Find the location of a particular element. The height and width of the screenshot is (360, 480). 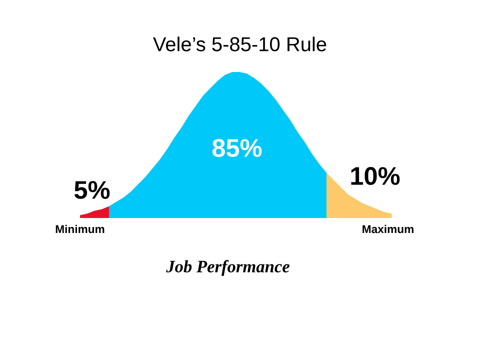

annotation: 5% is located at coordinates (92, 190).